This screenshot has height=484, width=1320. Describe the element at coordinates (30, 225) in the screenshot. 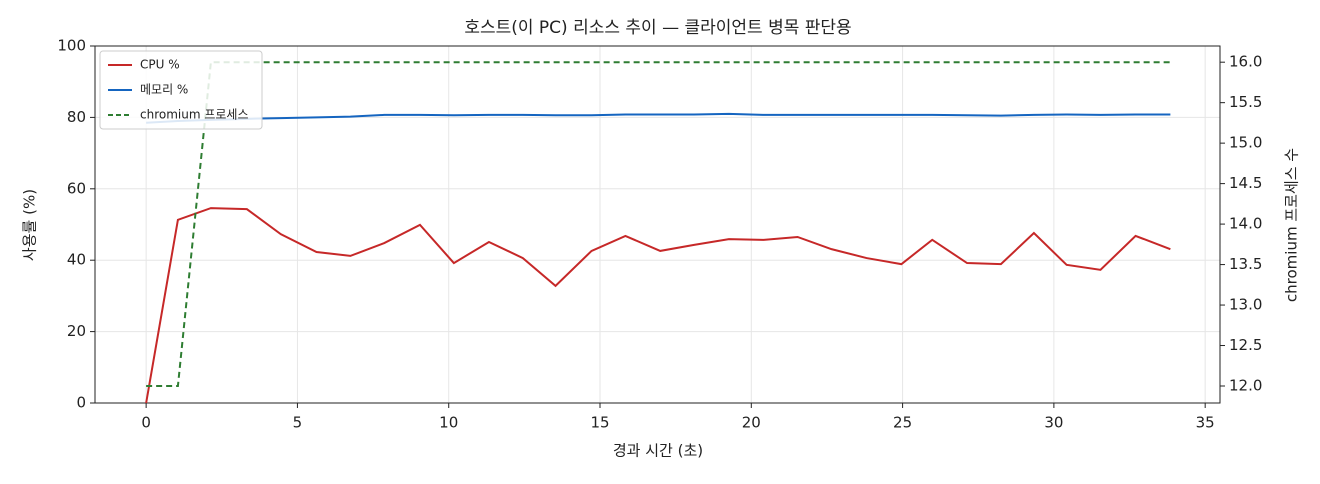

I see `y-axis-label: 사용률 (%)` at that location.